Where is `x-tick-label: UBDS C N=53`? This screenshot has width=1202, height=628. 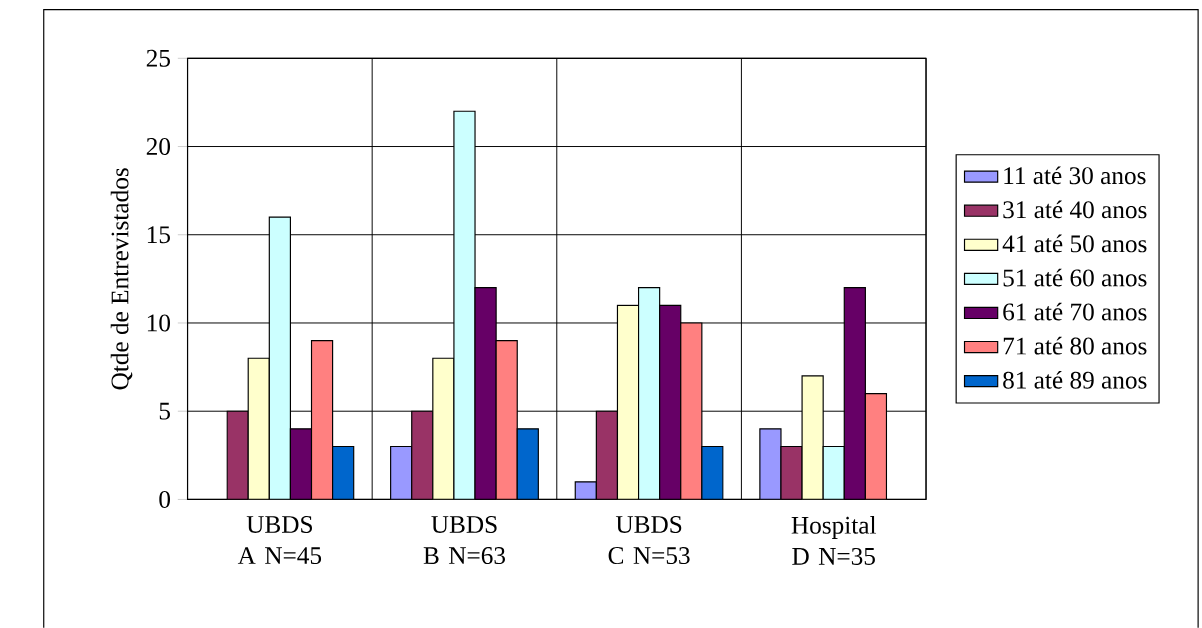 x-tick-label: UBDS C N=53 is located at coordinates (649, 540).